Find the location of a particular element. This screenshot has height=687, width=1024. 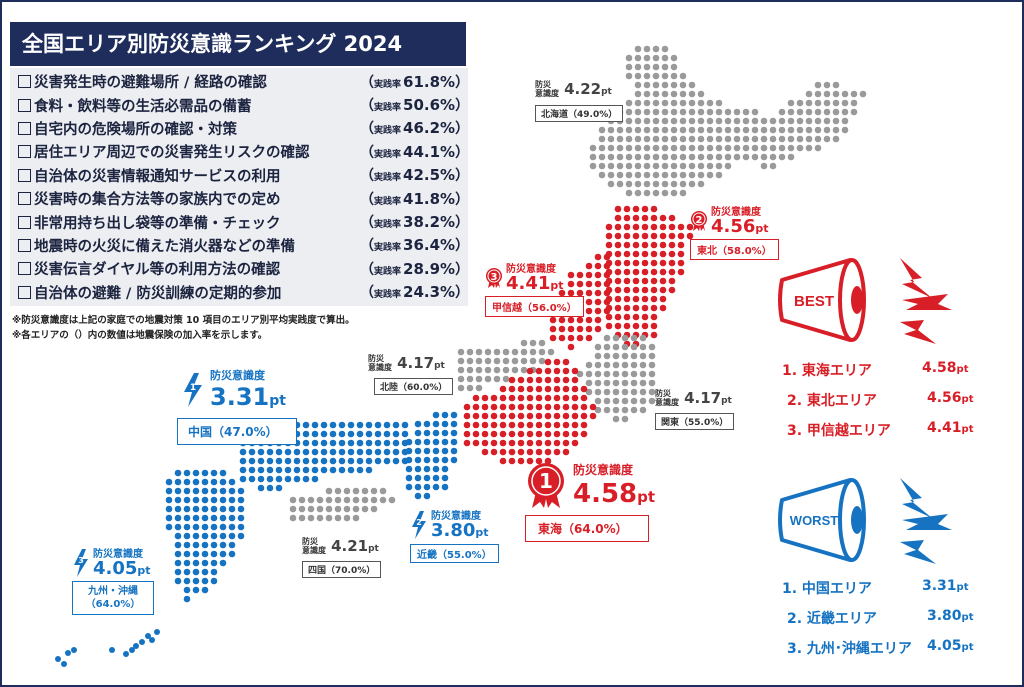

hokuriku-name: 北陸（60.0%） is located at coordinates (414, 386).